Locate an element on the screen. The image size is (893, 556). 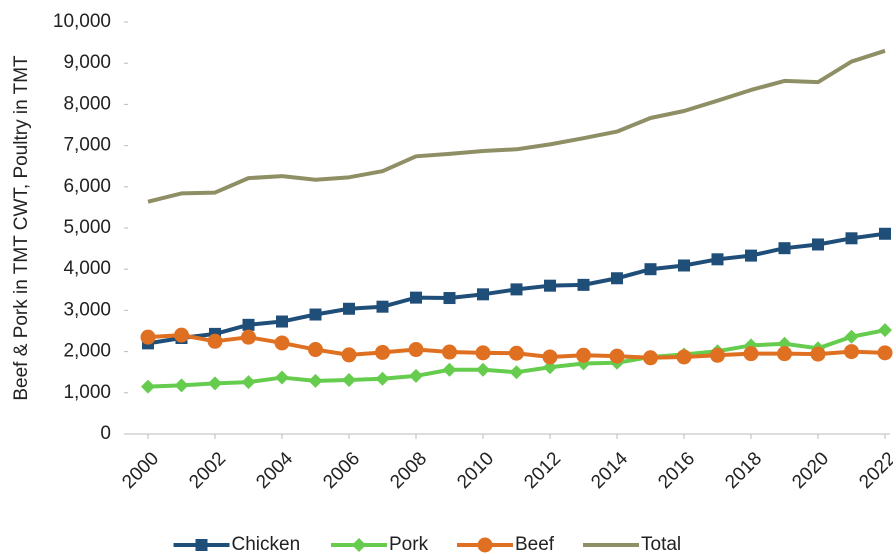
x-tick-label: 2000 is located at coordinates (140, 470).